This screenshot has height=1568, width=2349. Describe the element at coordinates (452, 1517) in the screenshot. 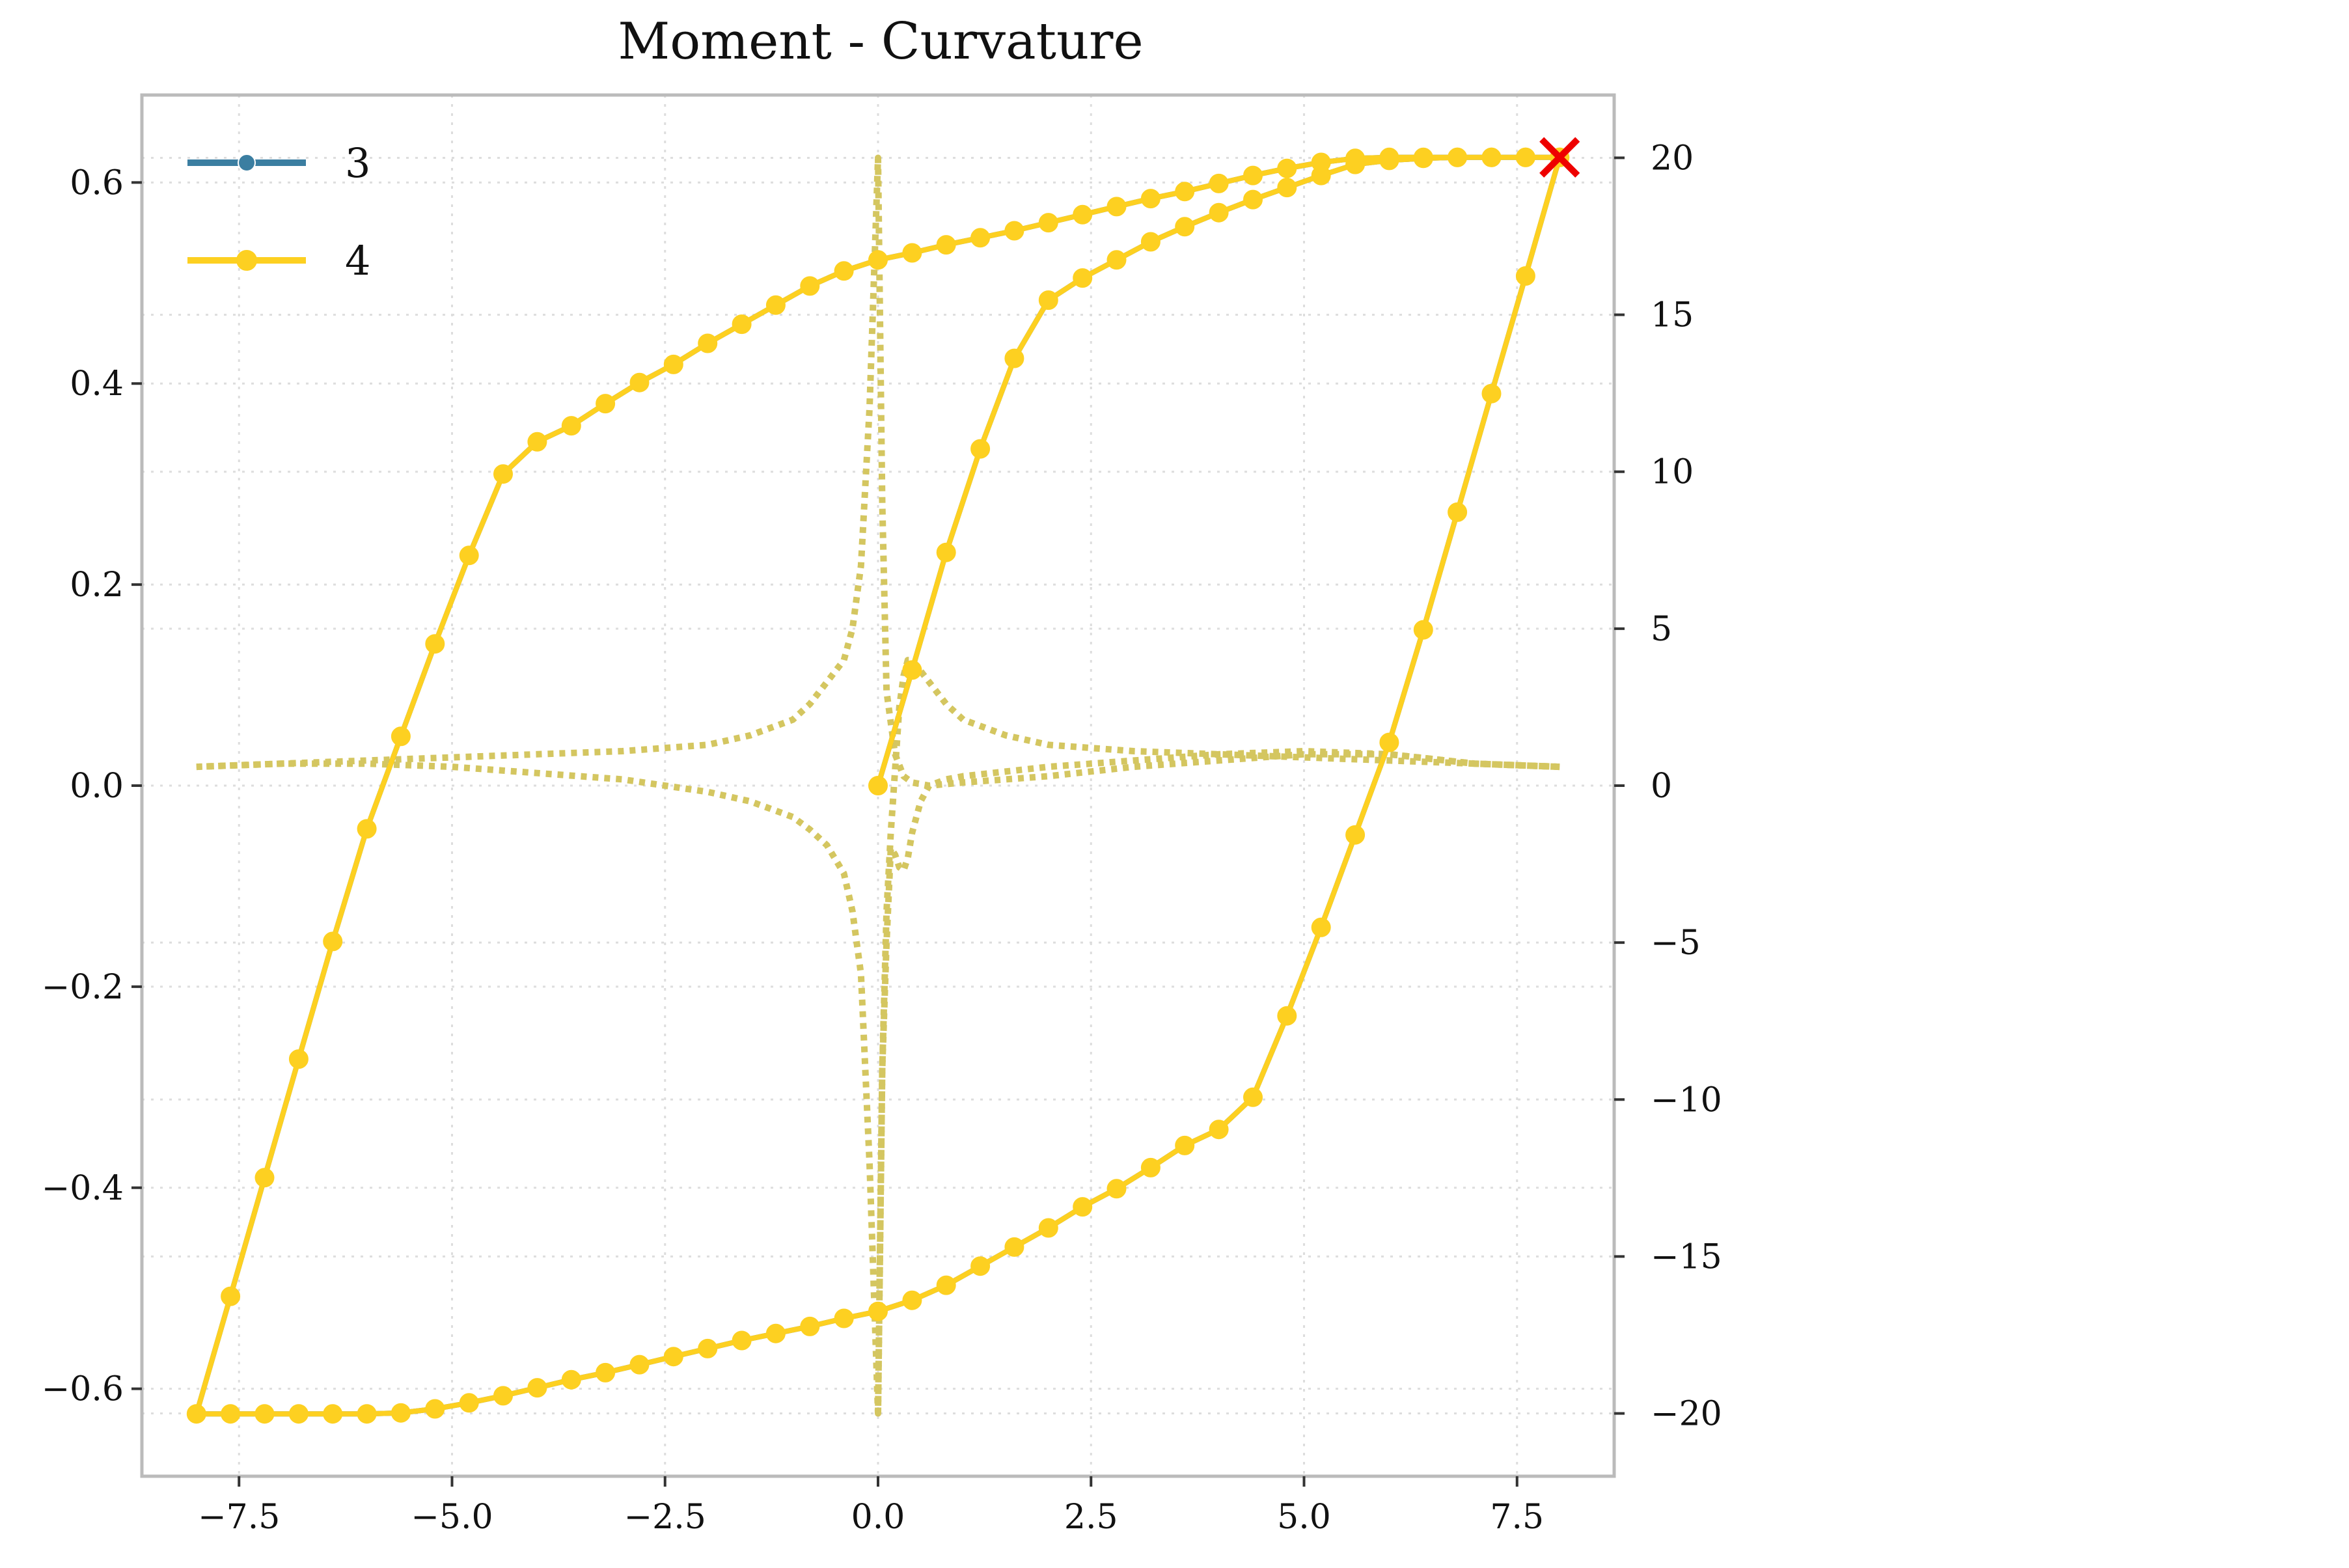

I see `x-tick-label: −5.0` at that location.